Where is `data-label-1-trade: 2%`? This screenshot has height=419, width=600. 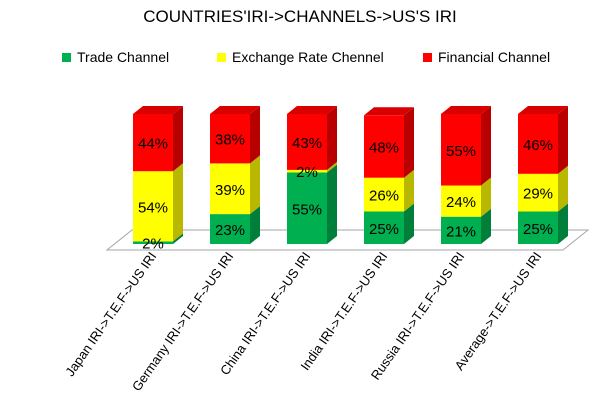 data-label-1-trade: 2% is located at coordinates (153, 244).